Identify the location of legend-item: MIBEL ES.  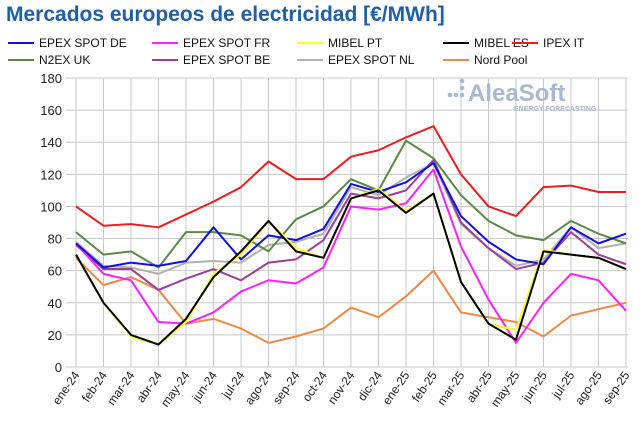
(486, 43).